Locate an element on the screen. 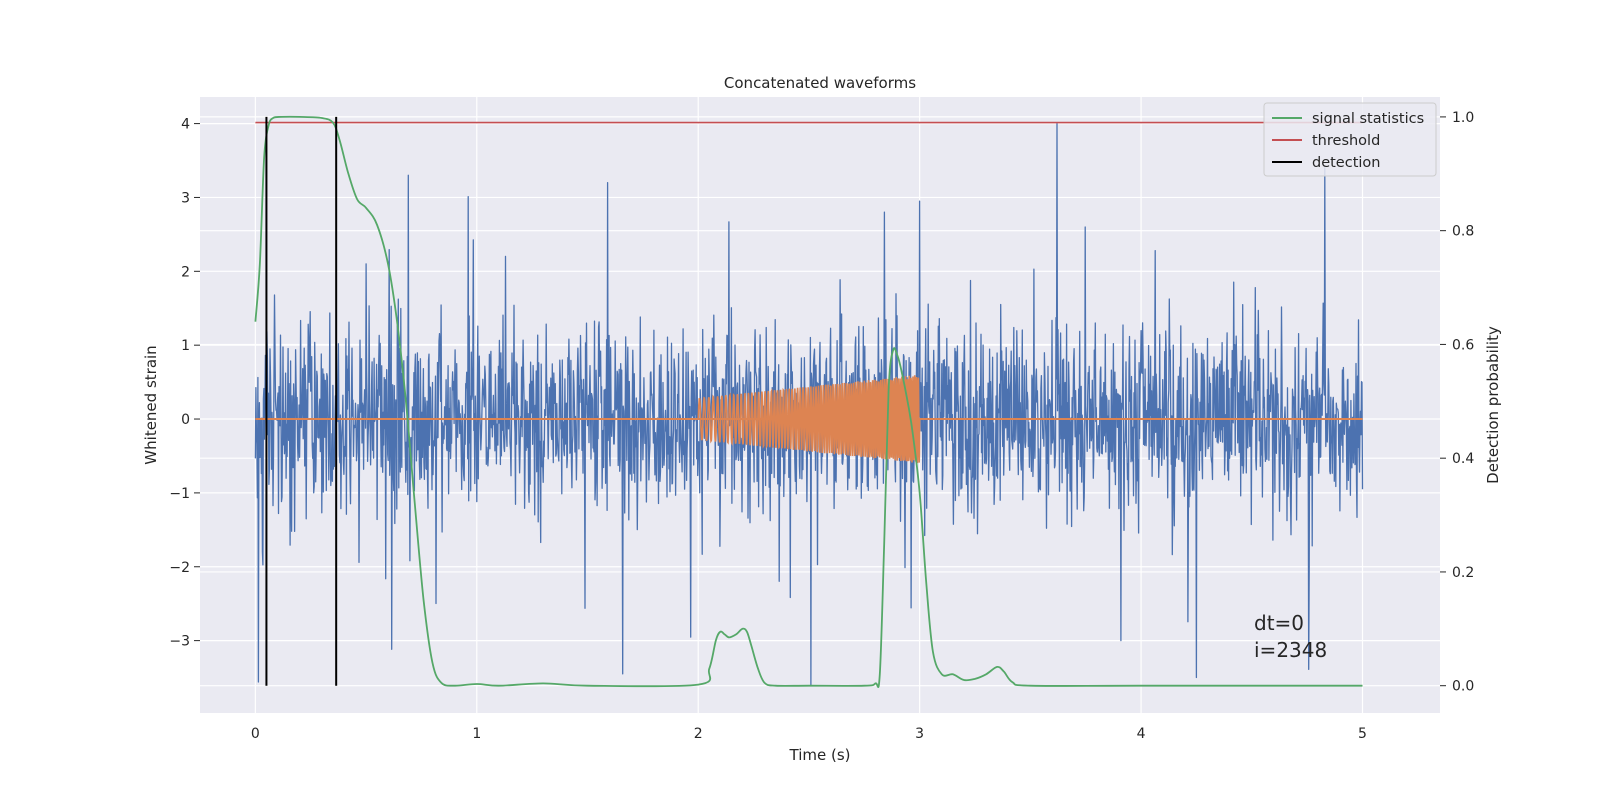 This screenshot has height=800, width=1600. legend-label: threshold is located at coordinates (1346, 141).